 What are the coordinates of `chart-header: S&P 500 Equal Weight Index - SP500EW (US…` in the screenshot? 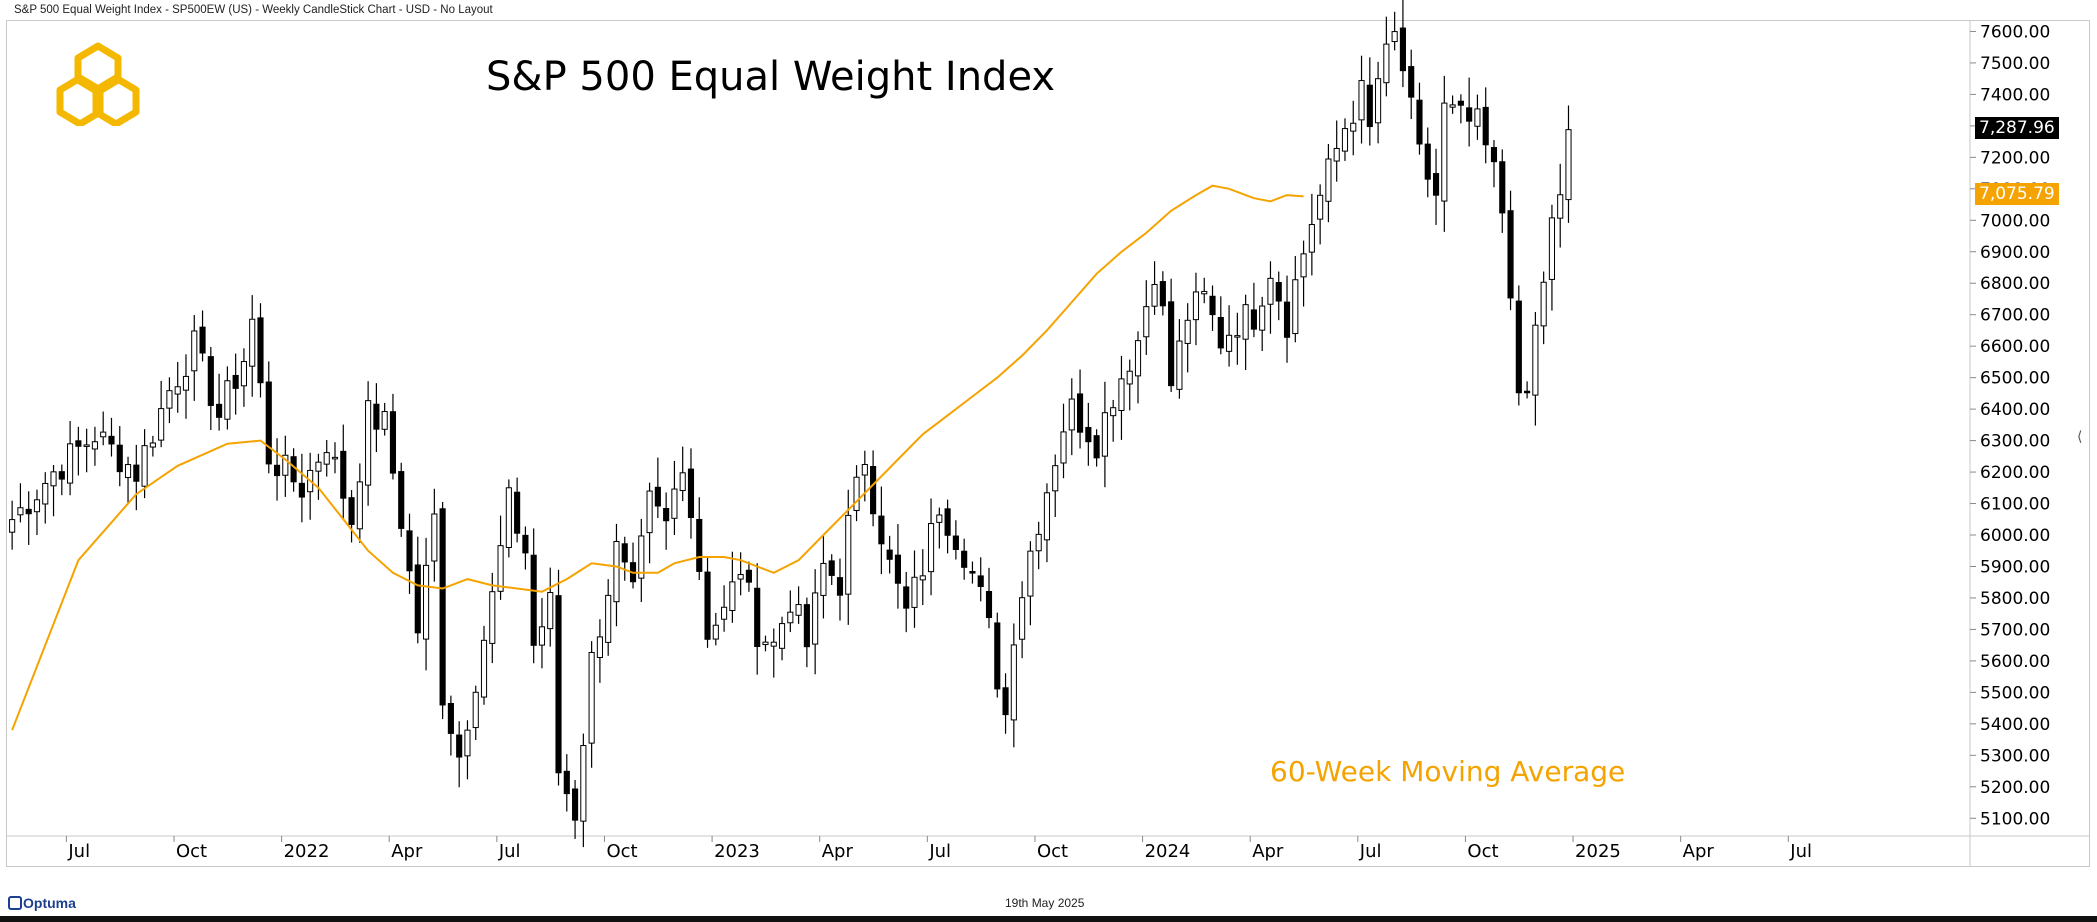 It's located at (253, 10).